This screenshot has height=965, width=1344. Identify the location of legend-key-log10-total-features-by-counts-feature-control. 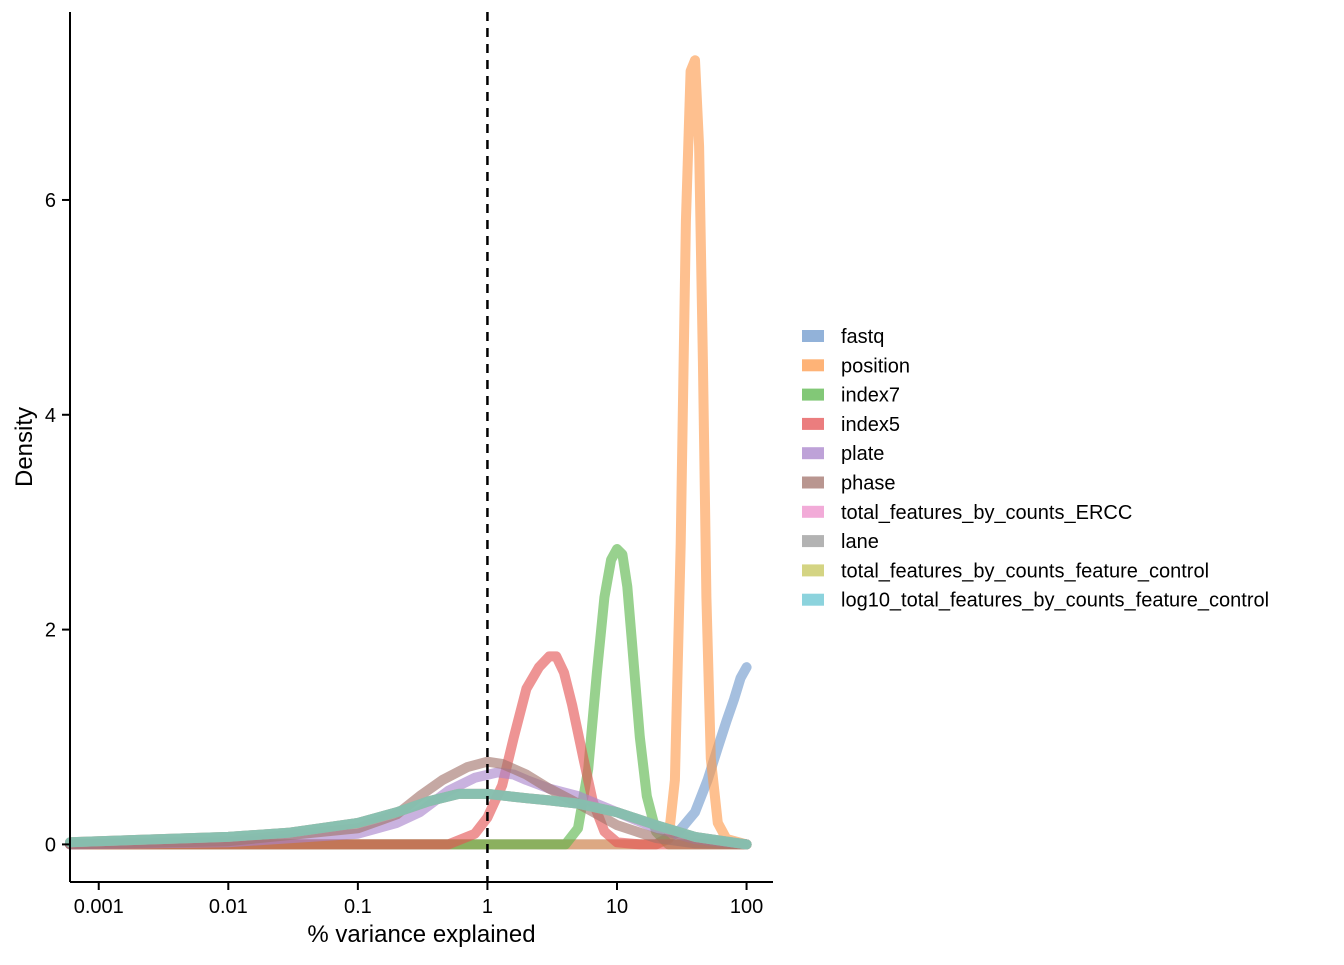
(813, 599).